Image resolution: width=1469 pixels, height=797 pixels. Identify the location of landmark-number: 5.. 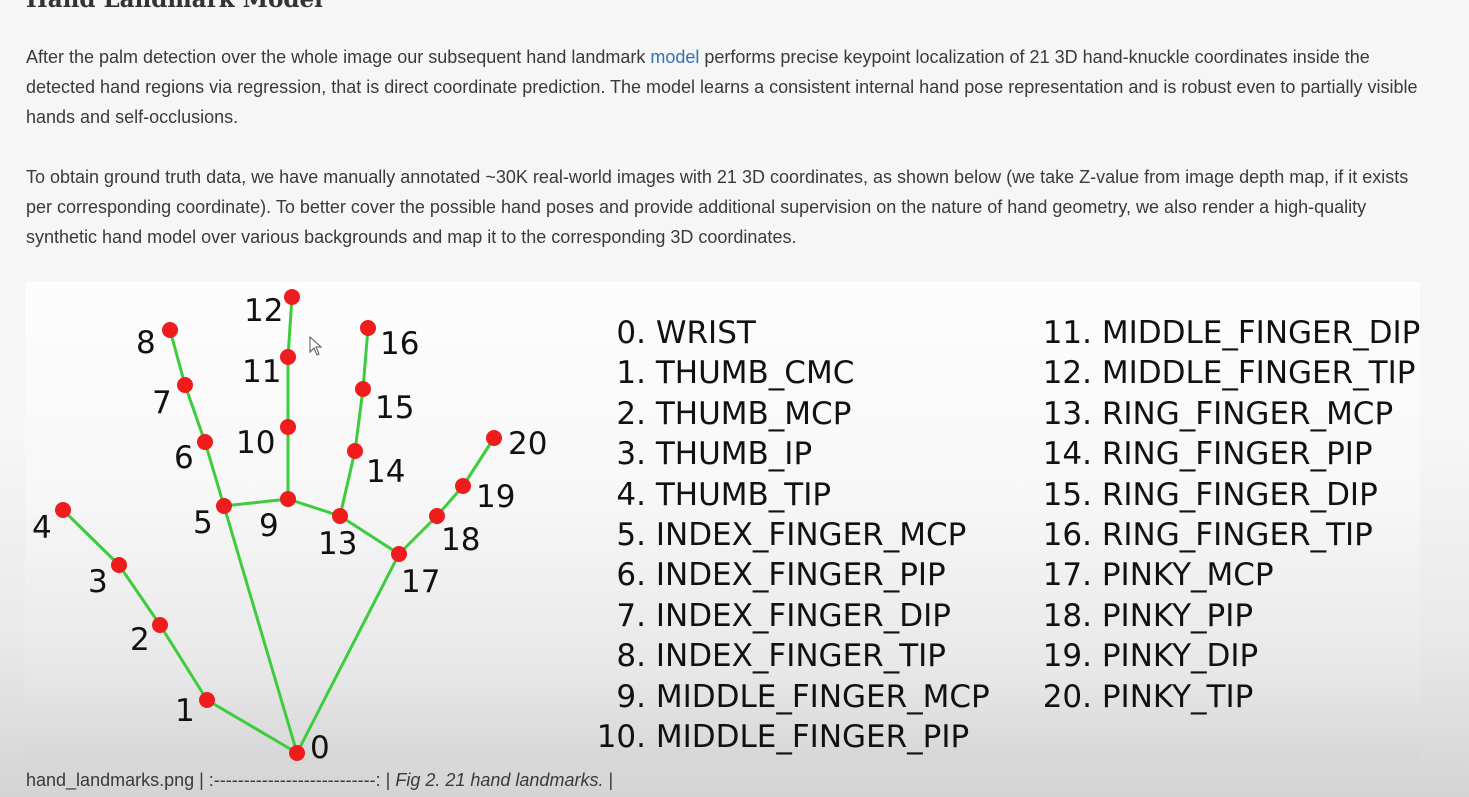
(631, 534).